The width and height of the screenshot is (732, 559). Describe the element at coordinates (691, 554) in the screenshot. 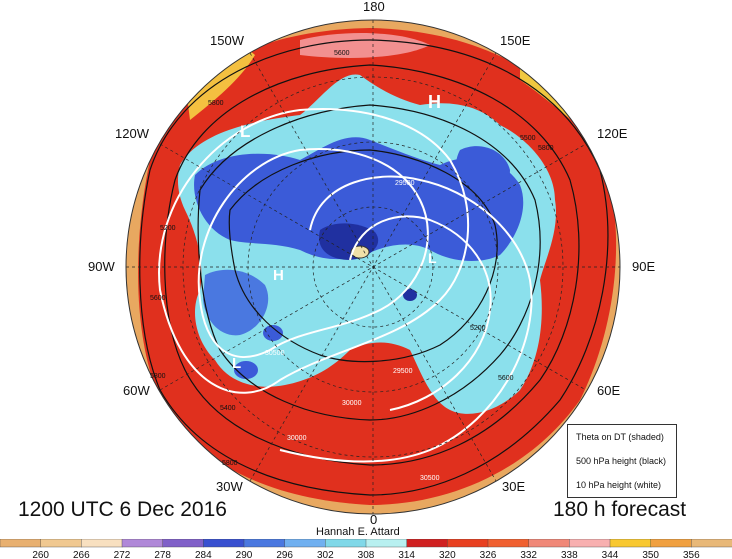

I see `colorbar-tick-label: 356` at that location.